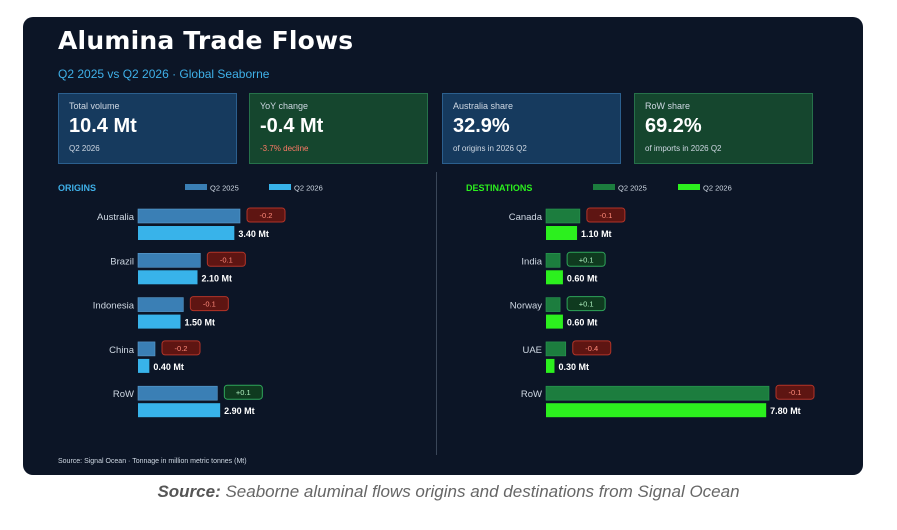 Image resolution: width=897 pixels, height=530 pixels. Describe the element at coordinates (206, 40) in the screenshot. I see `page-title: Alumina Trade Flows` at that location.